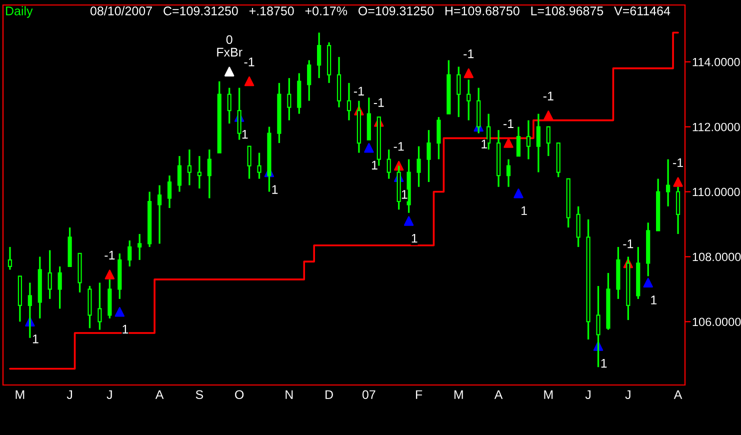 This screenshot has width=741, height=435. Describe the element at coordinates (239, 395) in the screenshot. I see `x-tick-label: O` at that location.